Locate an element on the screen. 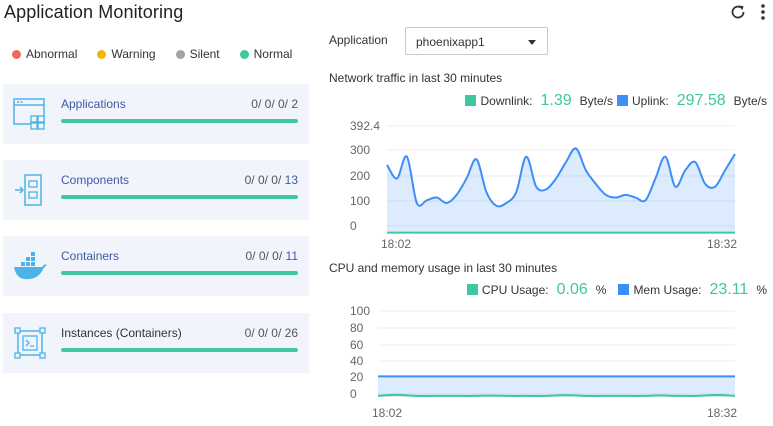 The image size is (773, 426). uplink-label: Uplink: is located at coordinates (650, 101).